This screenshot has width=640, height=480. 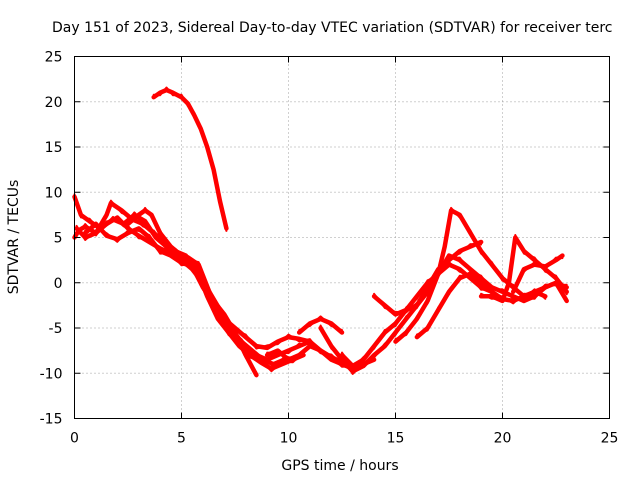 I want to click on x-tick-label: 20, so click(x=503, y=439).